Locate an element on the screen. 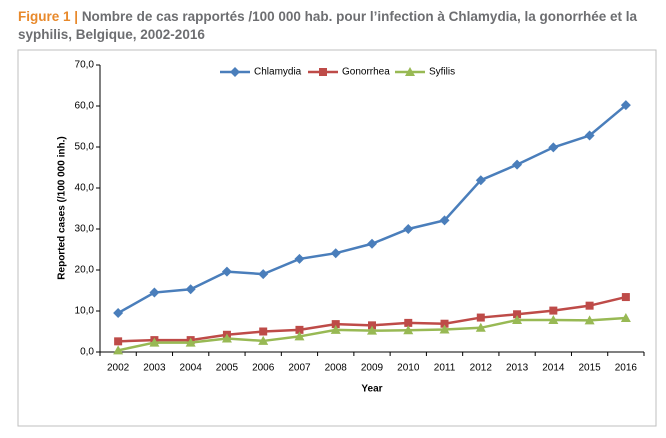 This screenshot has height=438, width=666. y-tick-label: 70,0 is located at coordinates (85, 65).